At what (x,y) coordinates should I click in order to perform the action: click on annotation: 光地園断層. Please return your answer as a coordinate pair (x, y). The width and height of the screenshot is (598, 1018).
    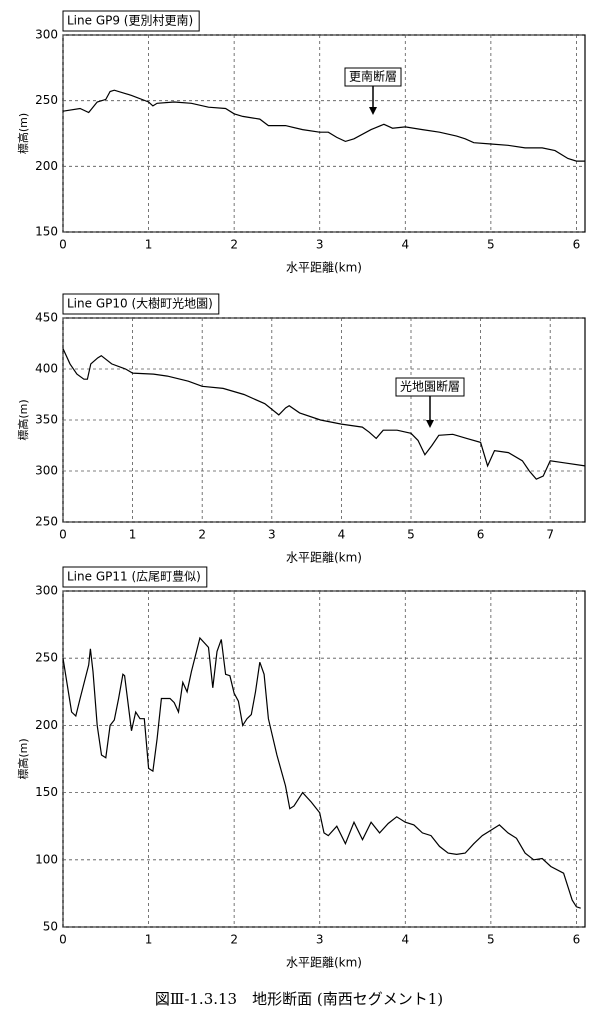
    Looking at the image, I should click on (430, 386).